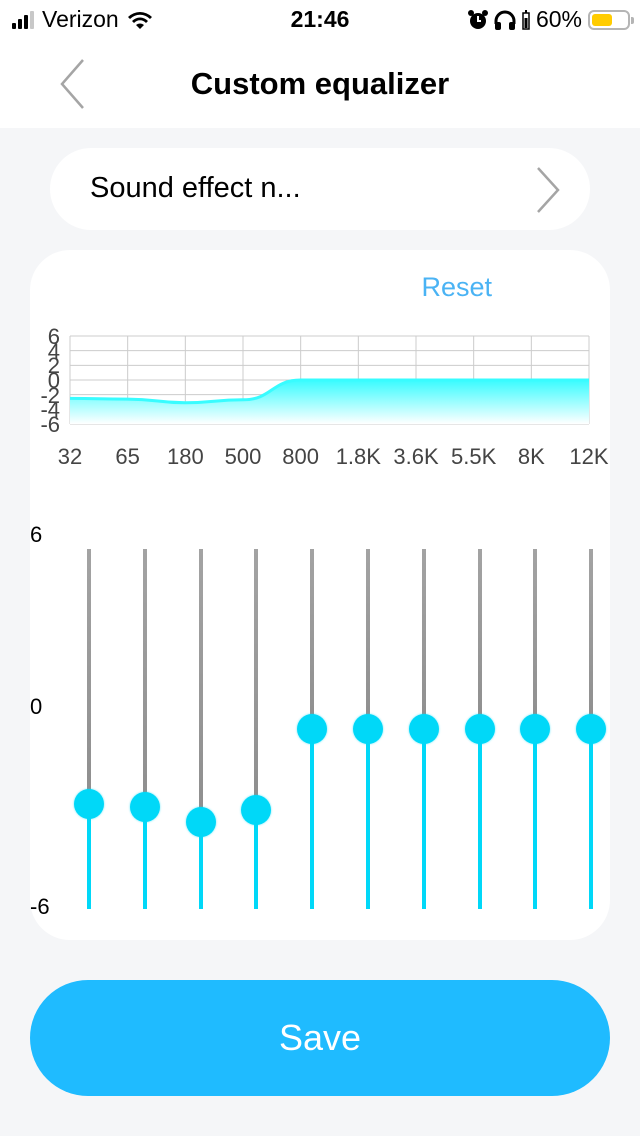  Describe the element at coordinates (611, 19) in the screenshot. I see `battery-icon` at that location.